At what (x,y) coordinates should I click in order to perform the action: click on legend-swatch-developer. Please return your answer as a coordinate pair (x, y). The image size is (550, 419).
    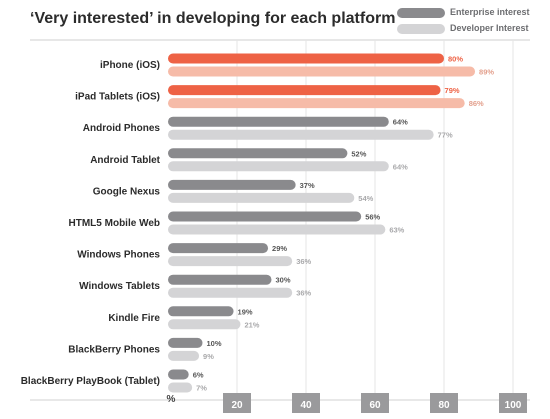
    Looking at the image, I should click on (421, 29).